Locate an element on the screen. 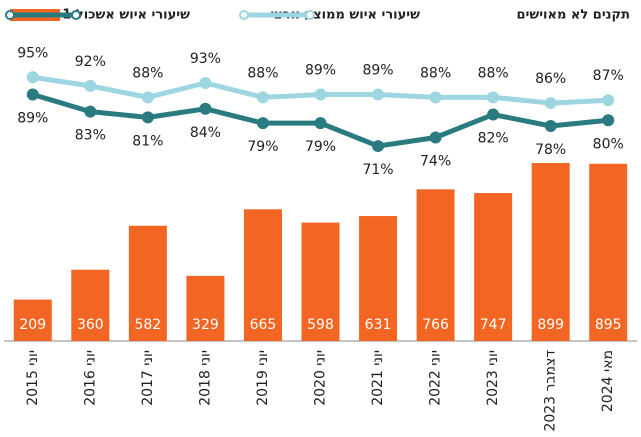 The height and width of the screenshot is (437, 641). x-tick-label: יוני 2019 is located at coordinates (263, 378).